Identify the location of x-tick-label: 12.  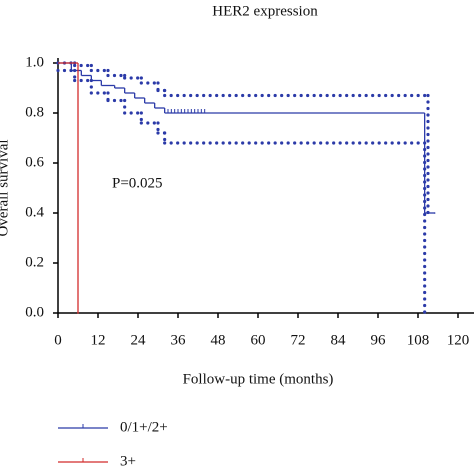
(98, 340).